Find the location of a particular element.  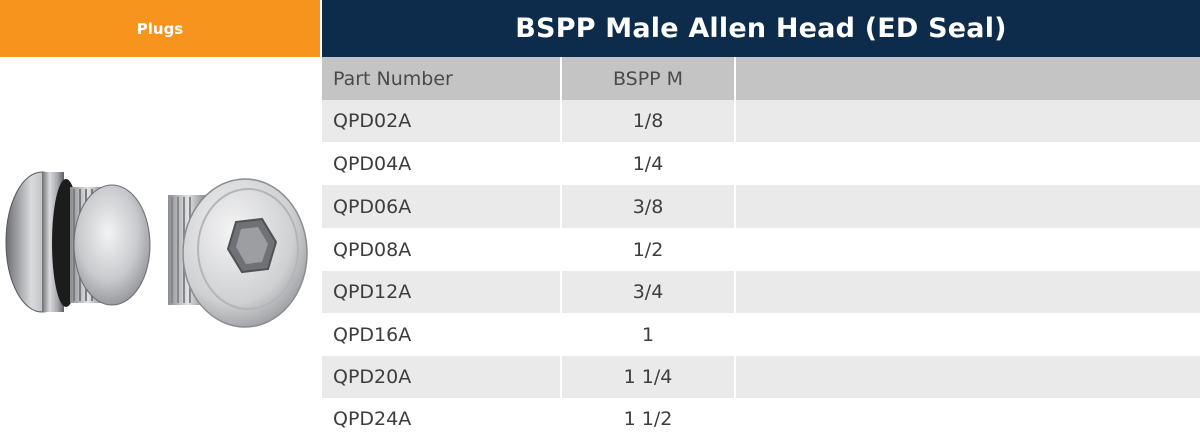

plugs-photo is located at coordinates (156, 249).